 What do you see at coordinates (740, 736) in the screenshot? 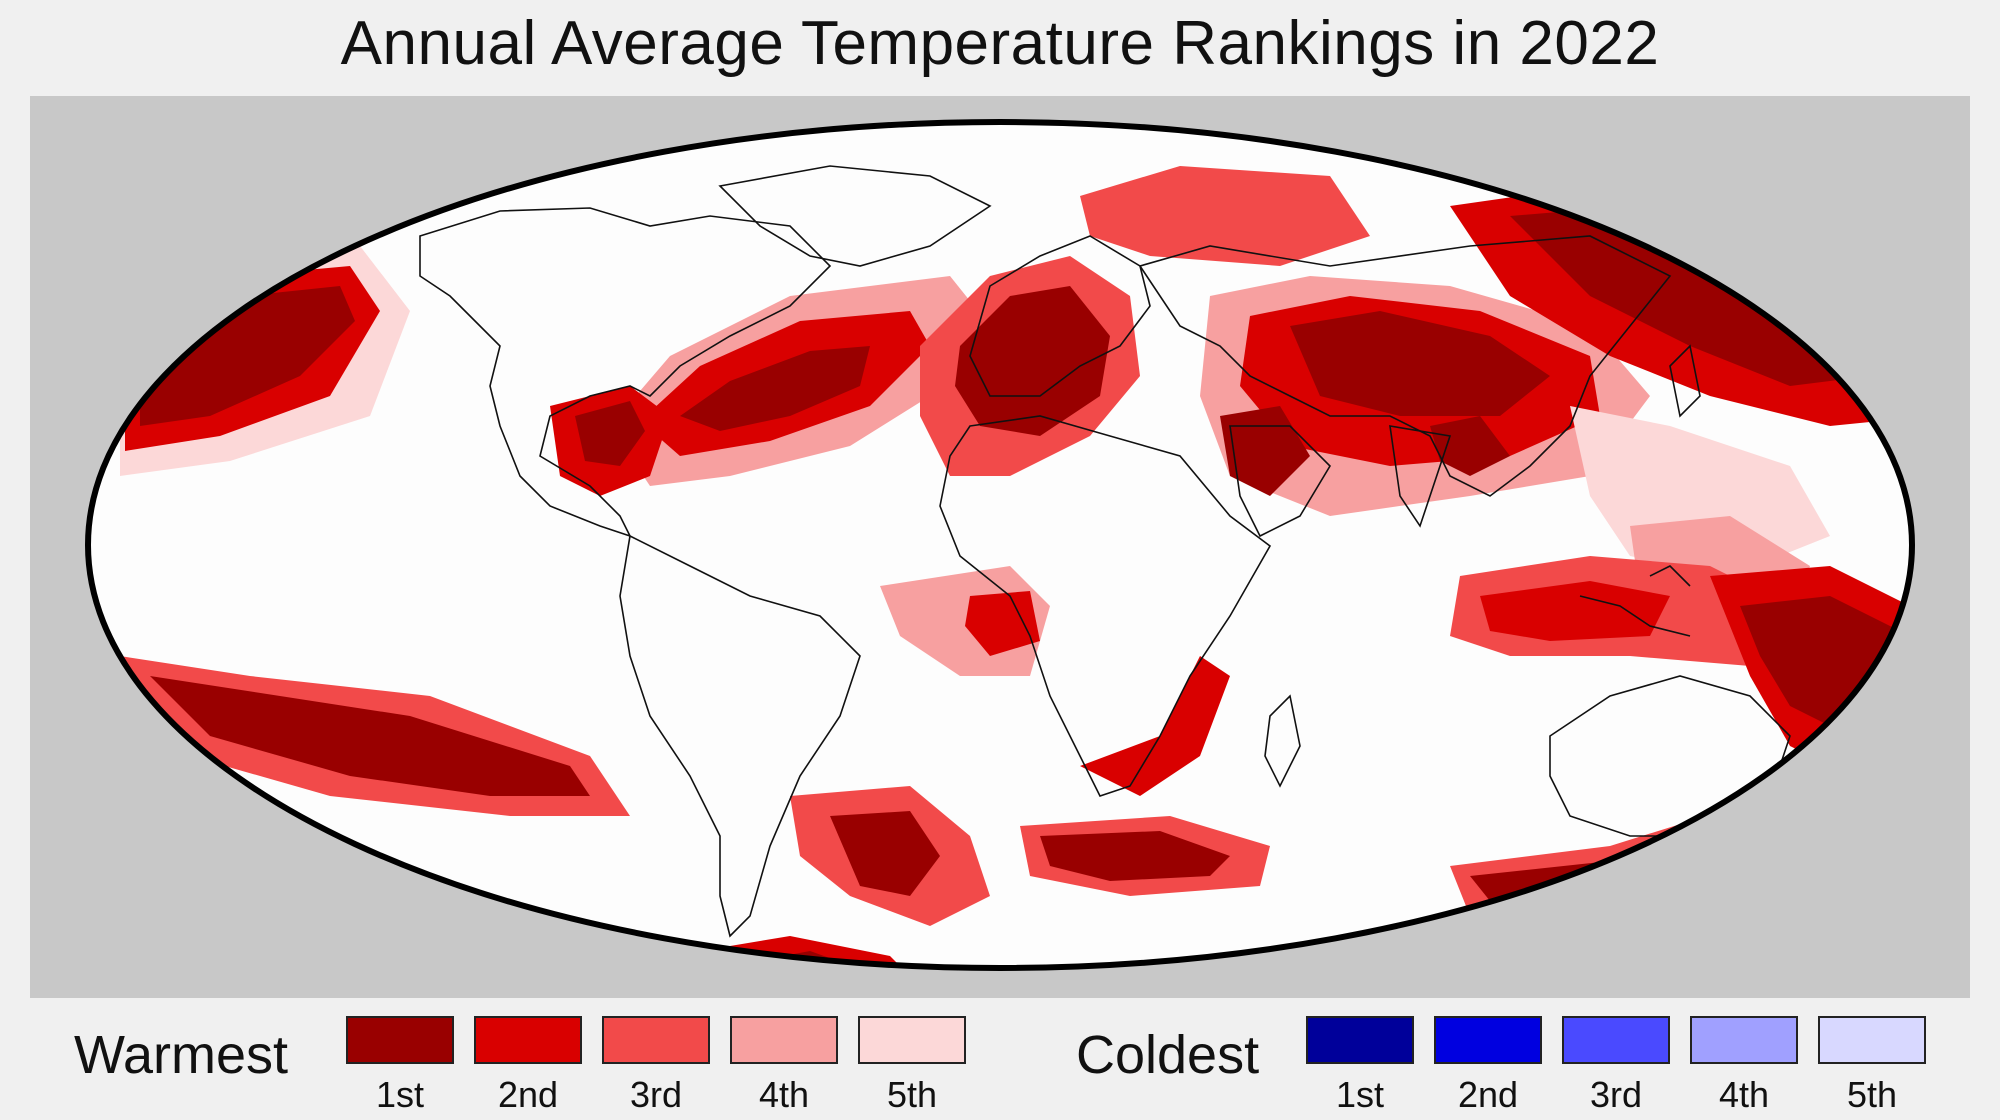
I see `coast-south-america` at bounding box center [740, 736].